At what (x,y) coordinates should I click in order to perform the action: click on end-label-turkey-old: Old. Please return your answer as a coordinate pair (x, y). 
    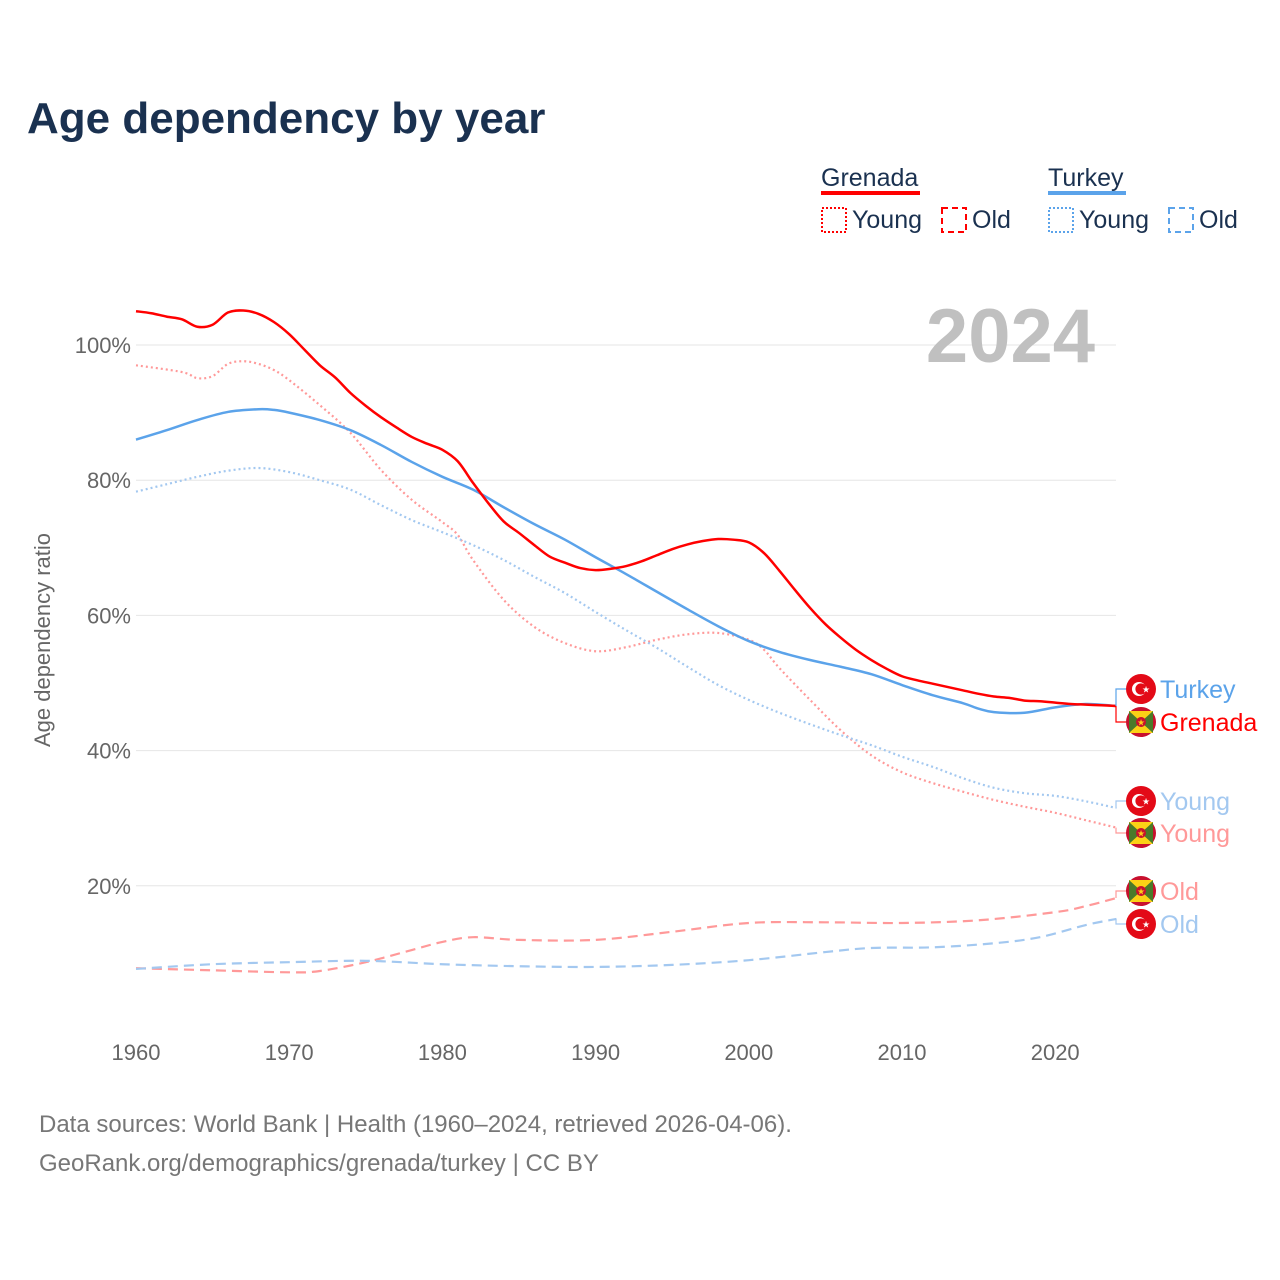
    Looking at the image, I should click on (1179, 925).